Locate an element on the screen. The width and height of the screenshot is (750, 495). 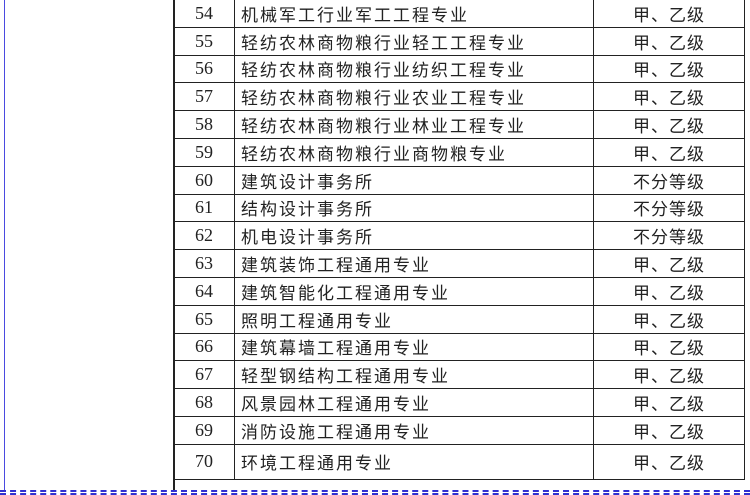
row-number-cell: 60 is located at coordinates (204, 180).